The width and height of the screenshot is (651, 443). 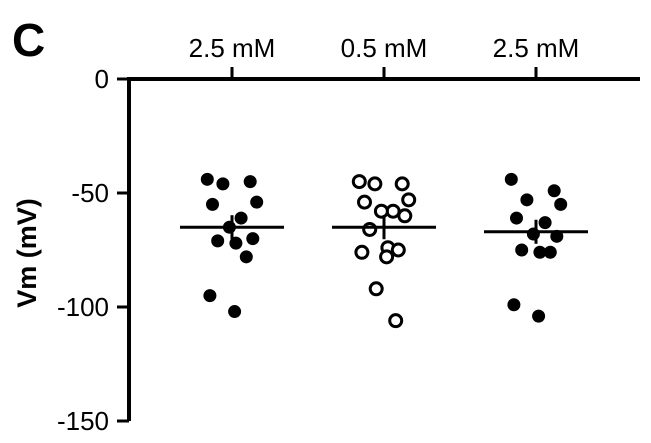 I want to click on mean-markers, so click(x=384, y=229).